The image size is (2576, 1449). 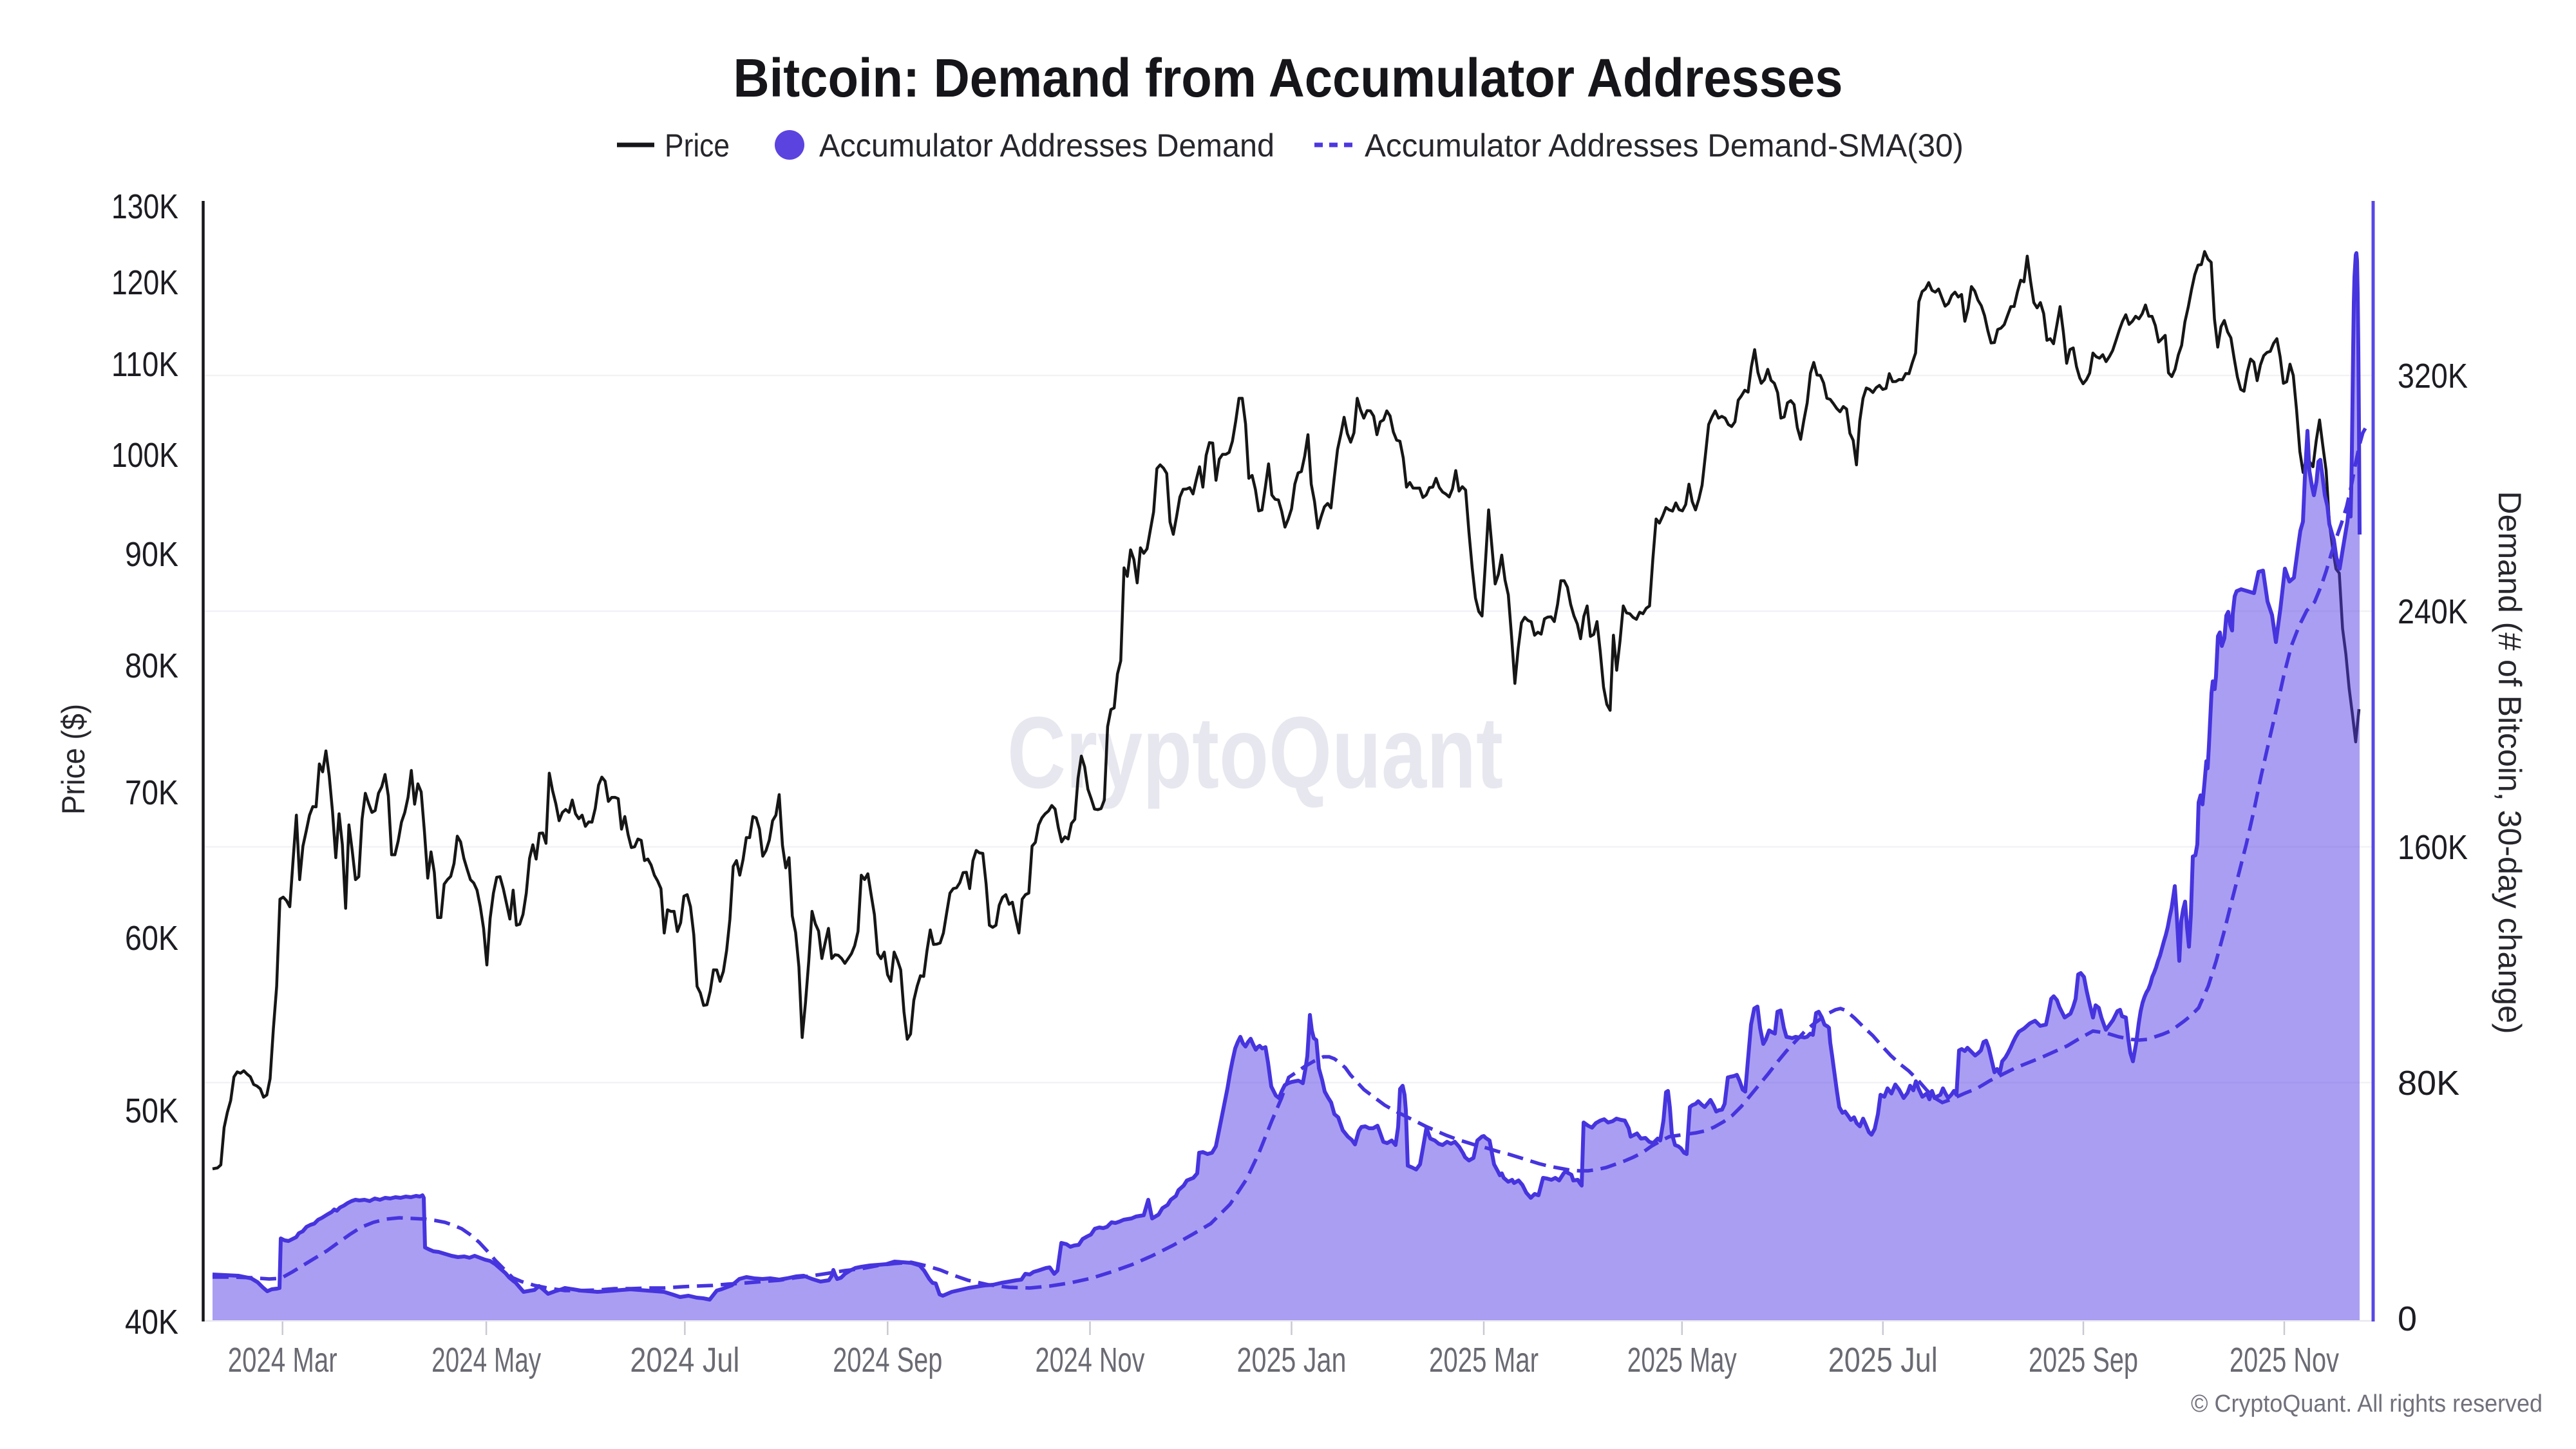 I want to click on svg-text: 100K, so click(x=144, y=455).